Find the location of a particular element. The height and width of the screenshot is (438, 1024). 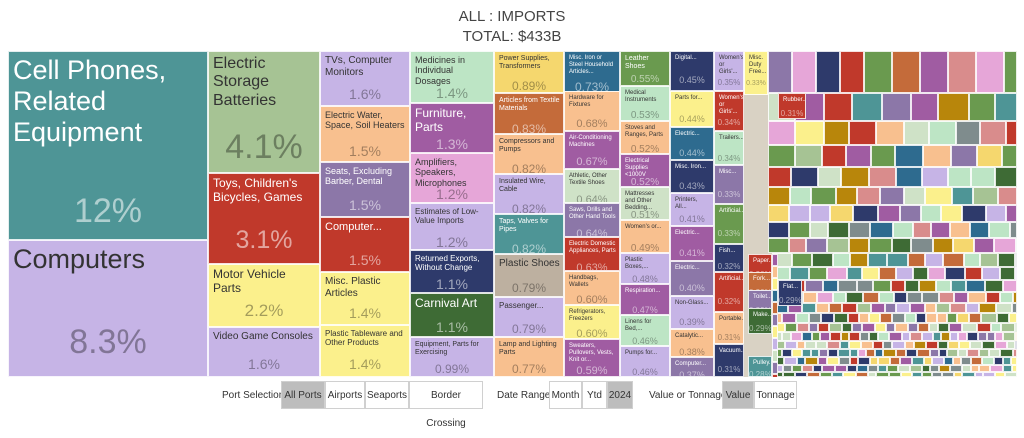

category-cell: Computer... 0.37% is located at coordinates (692, 367).